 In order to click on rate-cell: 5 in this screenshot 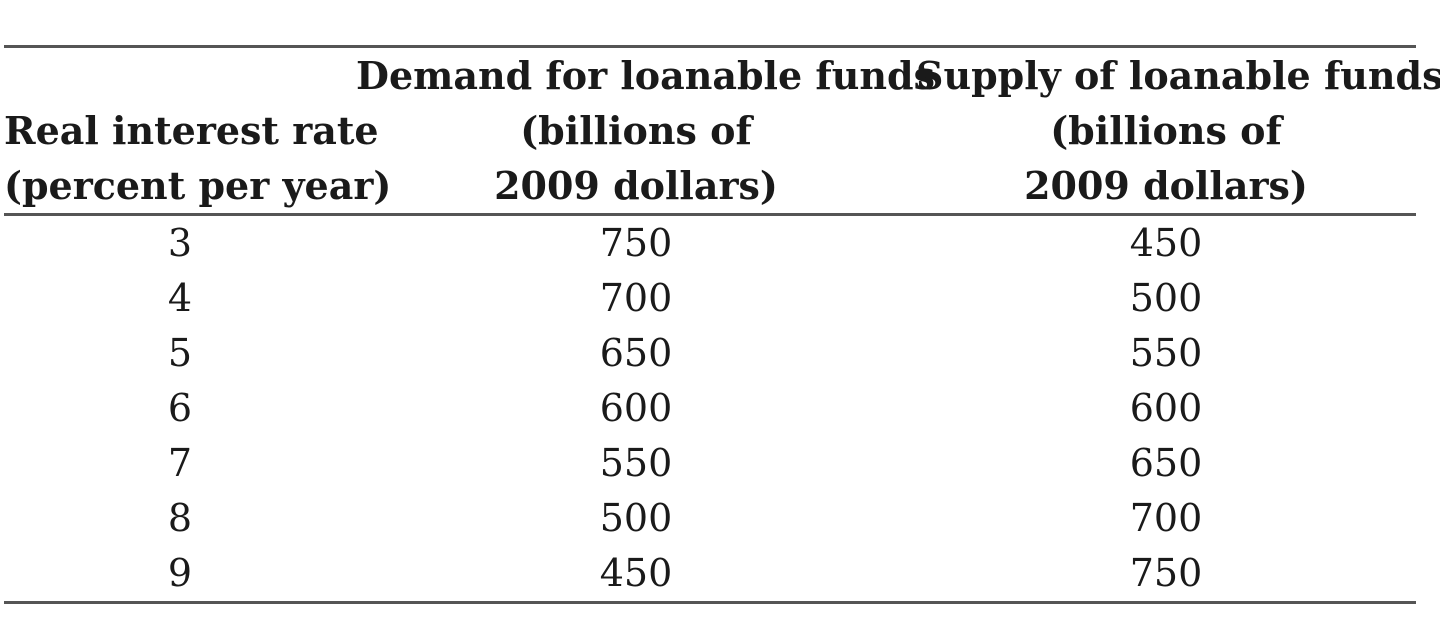, I will do `click(180, 353)`.